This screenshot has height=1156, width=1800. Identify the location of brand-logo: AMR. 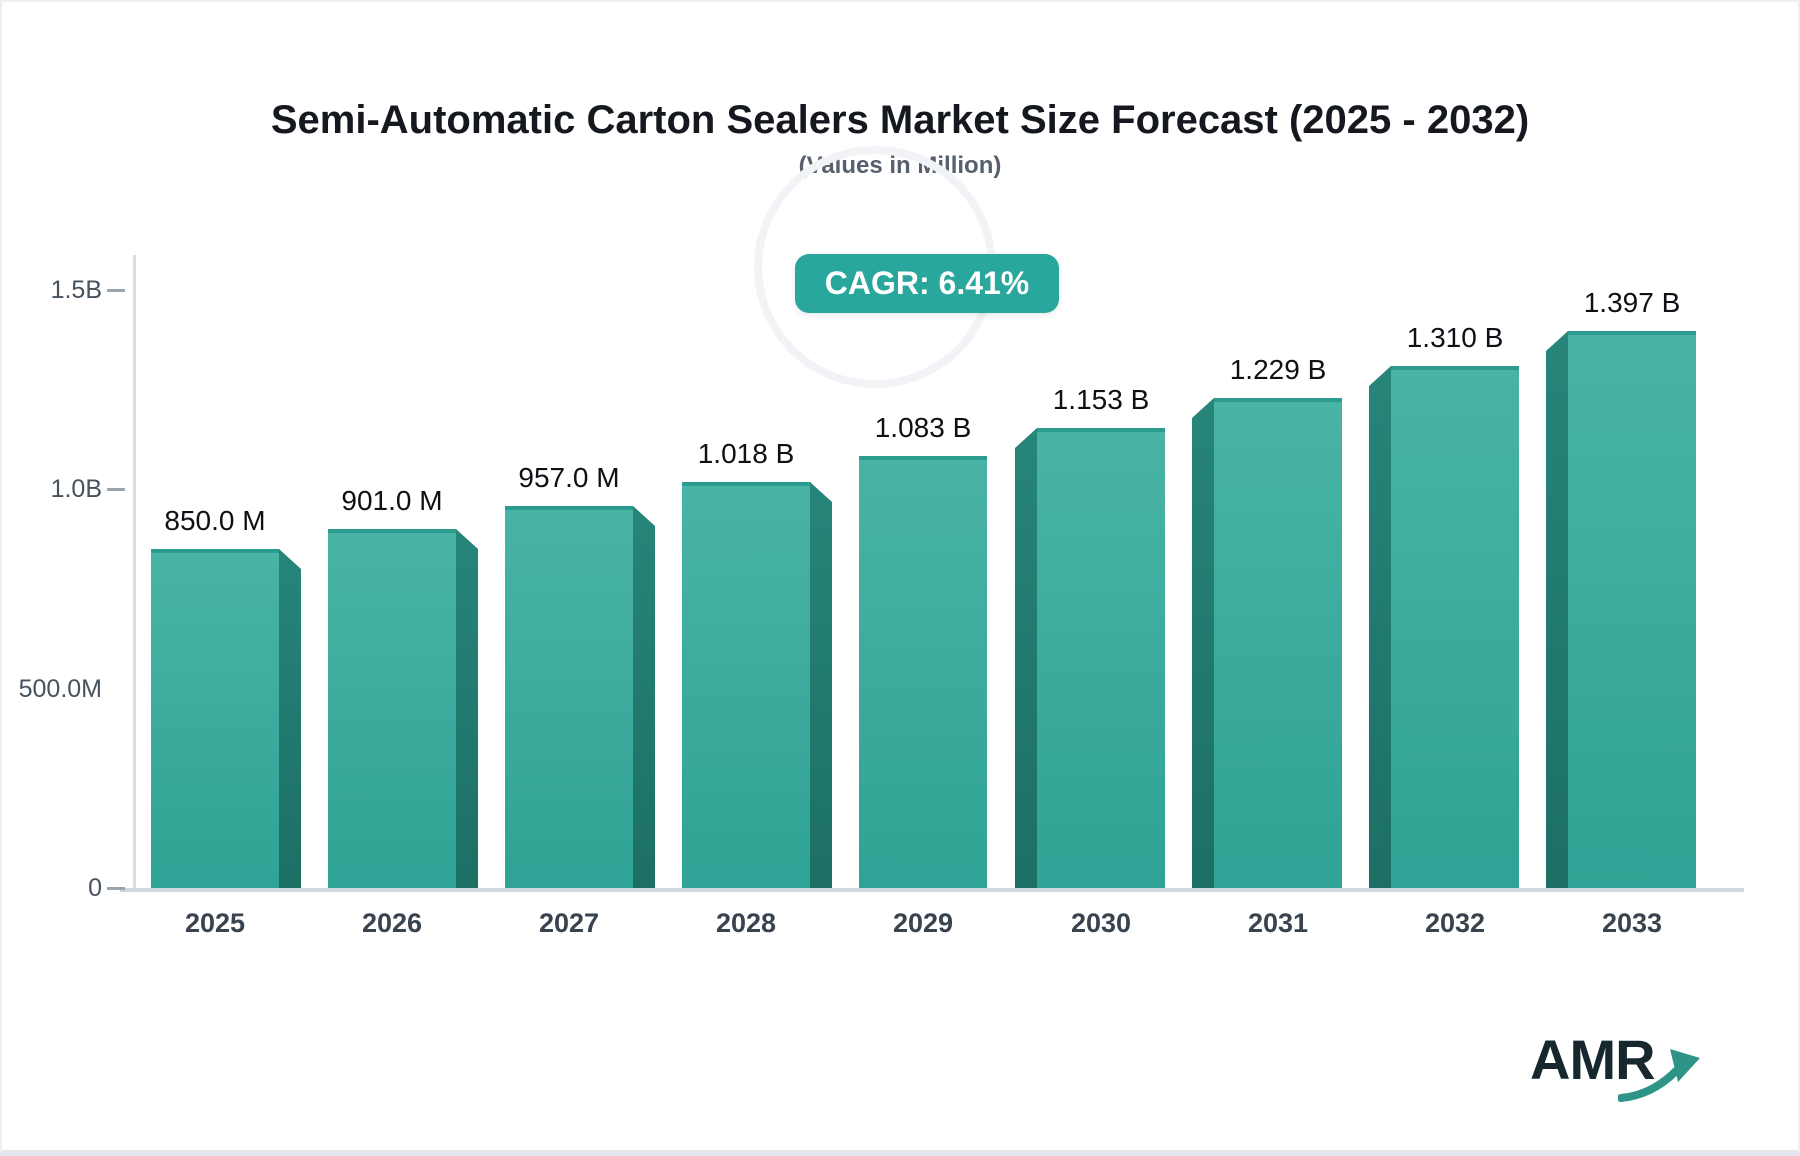
(1615, 1065).